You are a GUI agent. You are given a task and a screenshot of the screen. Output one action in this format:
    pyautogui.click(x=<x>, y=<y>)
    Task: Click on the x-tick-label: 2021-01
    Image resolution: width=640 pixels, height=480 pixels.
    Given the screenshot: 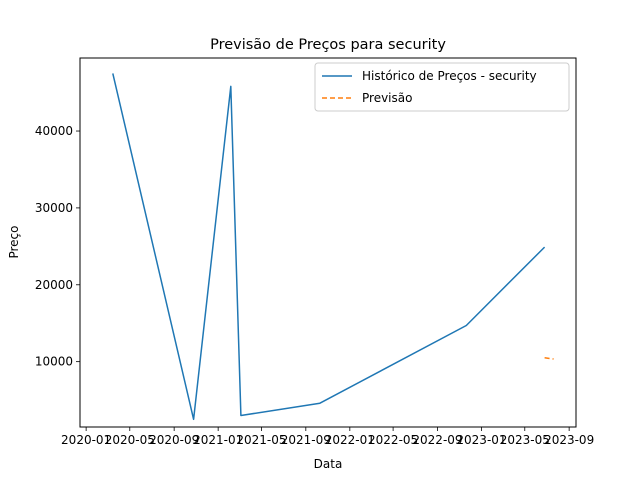 What is the action you would take?
    pyautogui.click(x=218, y=440)
    